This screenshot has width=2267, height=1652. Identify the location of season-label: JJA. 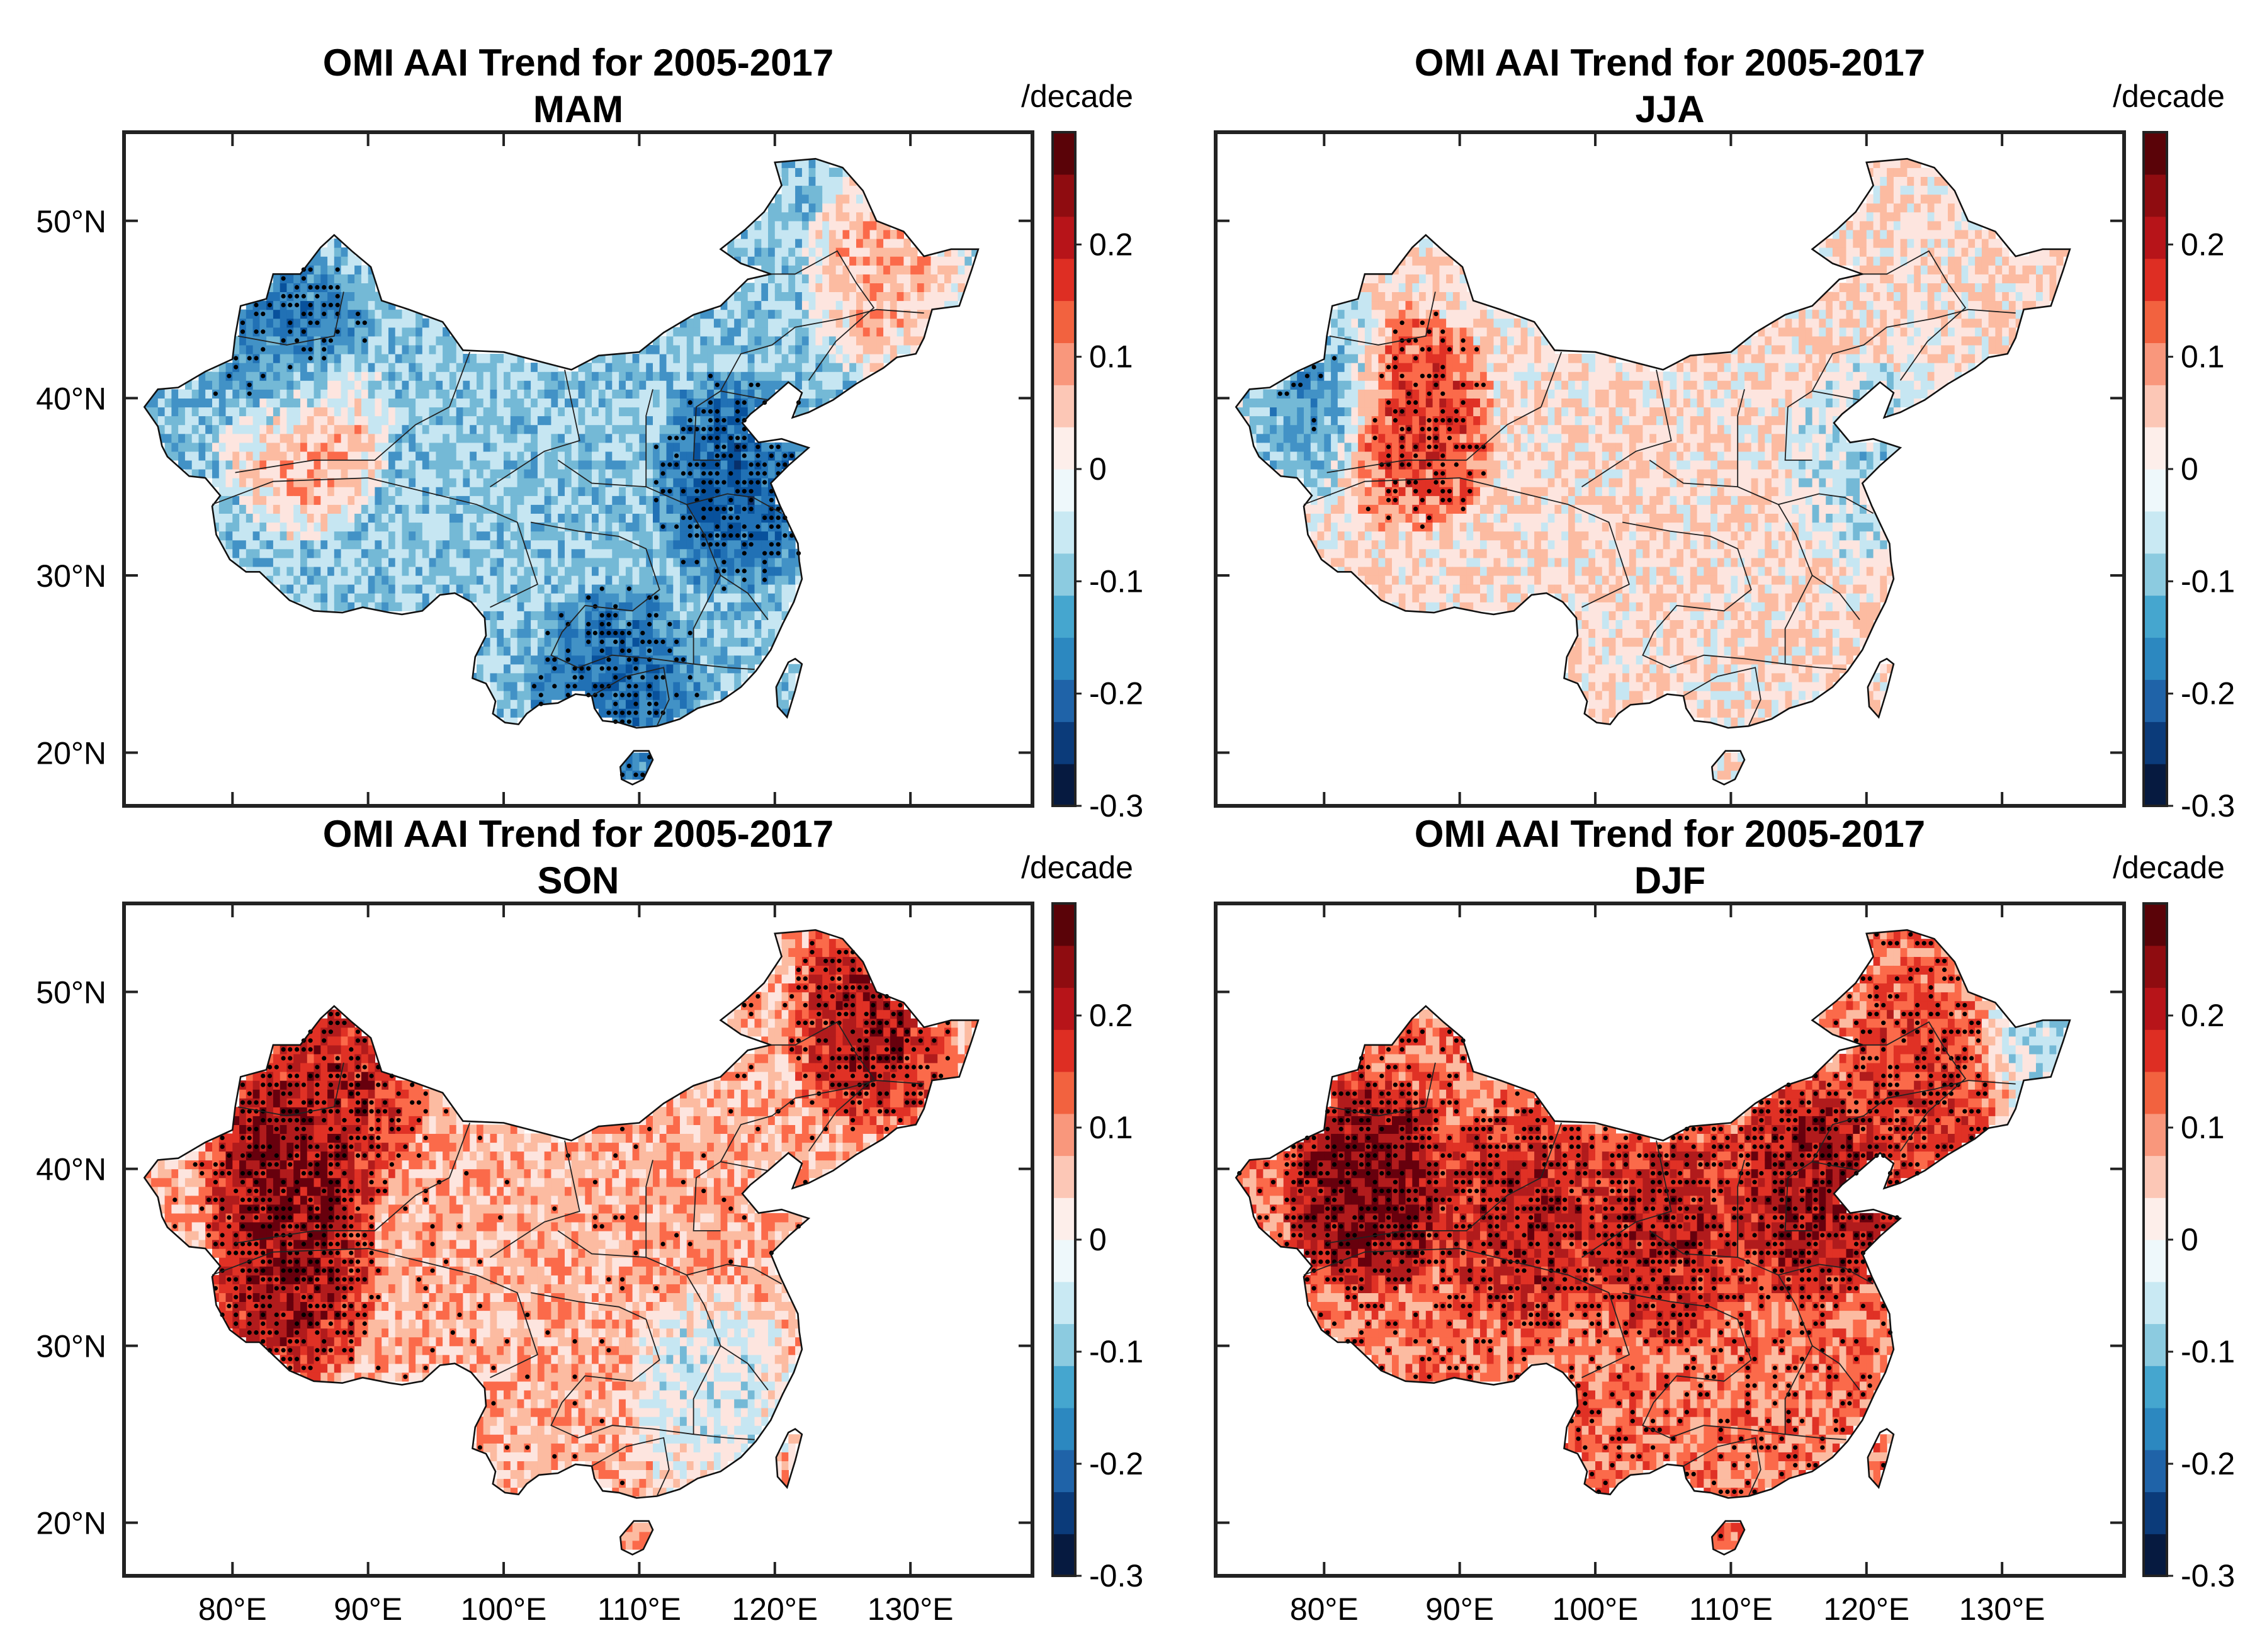
(1670, 109).